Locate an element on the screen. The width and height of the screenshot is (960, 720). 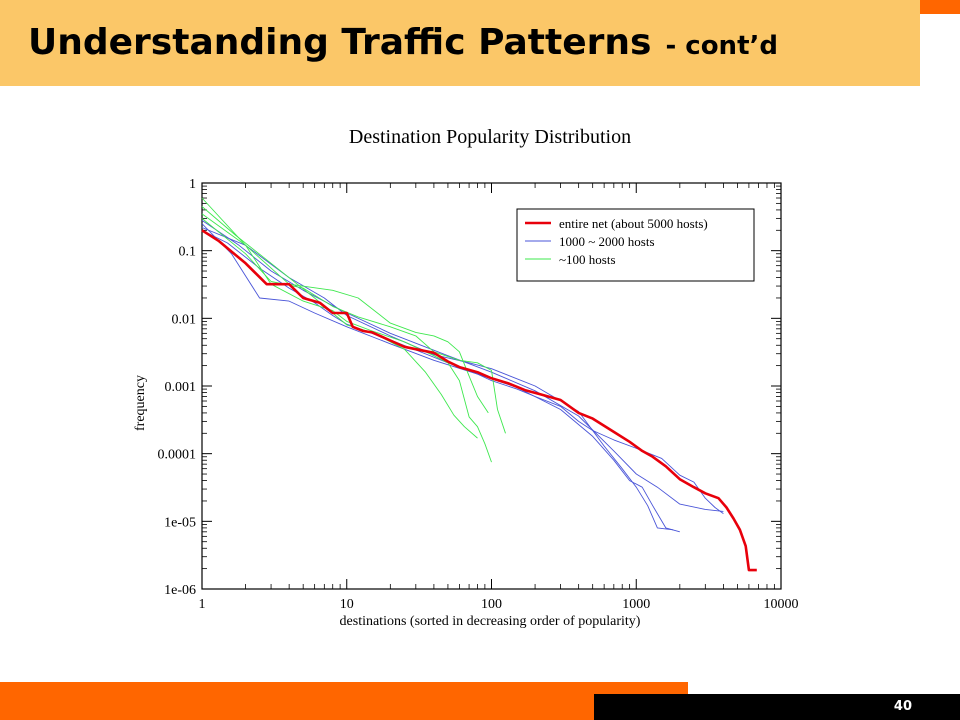
x-tick-label: 100 is located at coordinates (491, 604).